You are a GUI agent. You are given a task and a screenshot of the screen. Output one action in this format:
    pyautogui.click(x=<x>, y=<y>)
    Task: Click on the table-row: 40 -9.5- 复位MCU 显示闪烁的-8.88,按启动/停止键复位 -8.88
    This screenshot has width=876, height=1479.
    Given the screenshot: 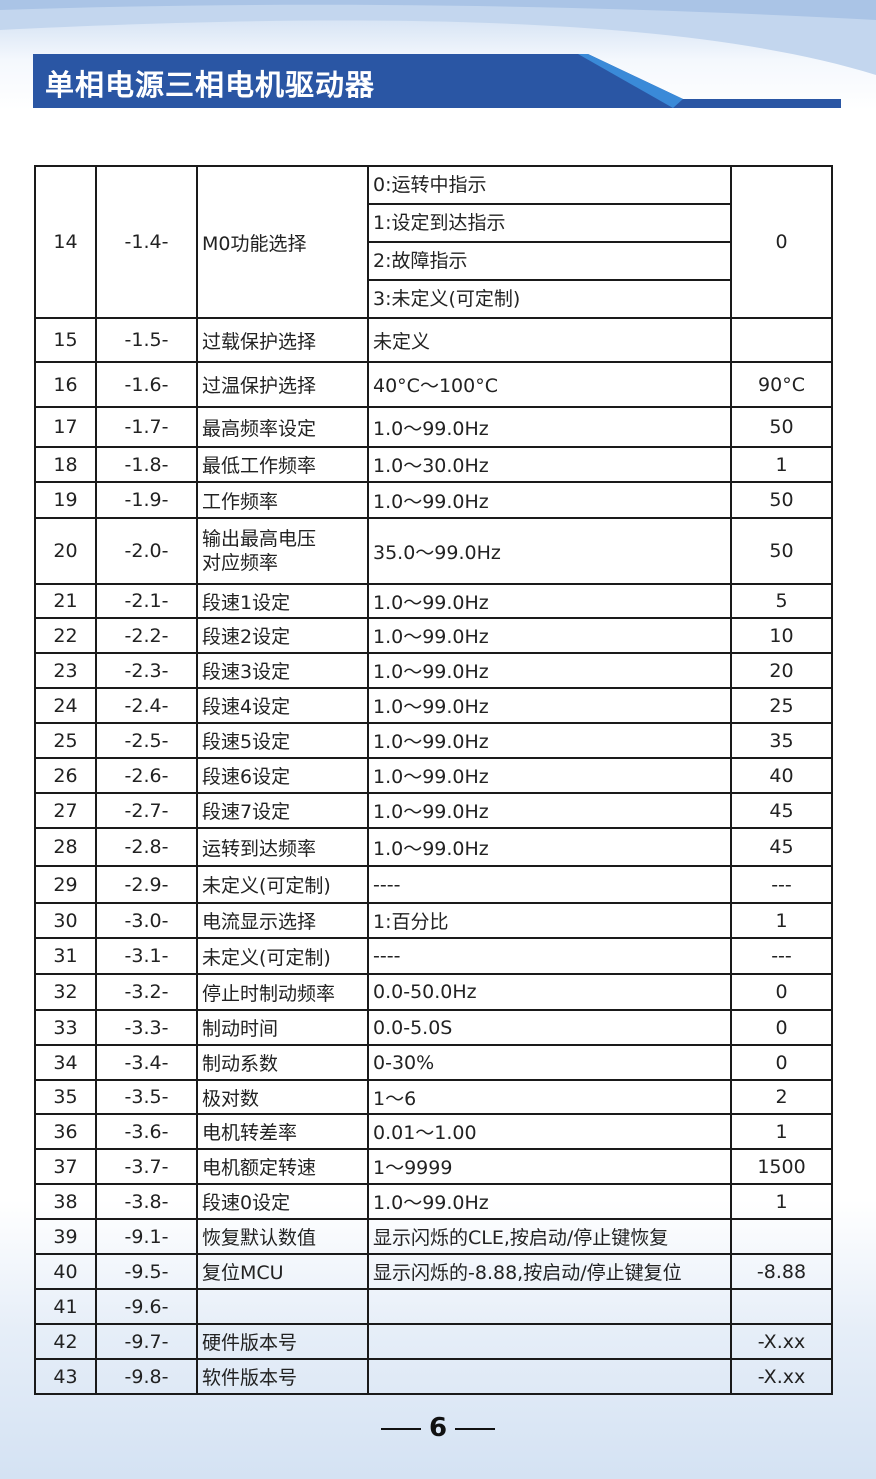 What is the action you would take?
    pyautogui.click(x=433, y=1271)
    